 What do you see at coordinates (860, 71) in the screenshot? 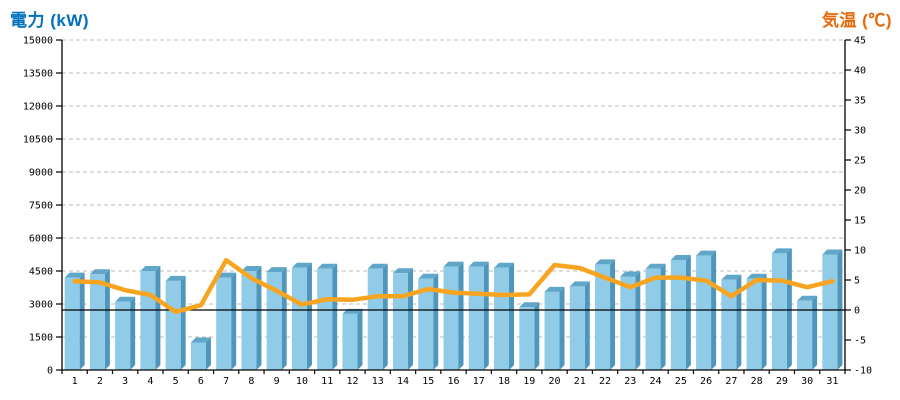
I see `right-axis-tick-label: 40` at bounding box center [860, 71].